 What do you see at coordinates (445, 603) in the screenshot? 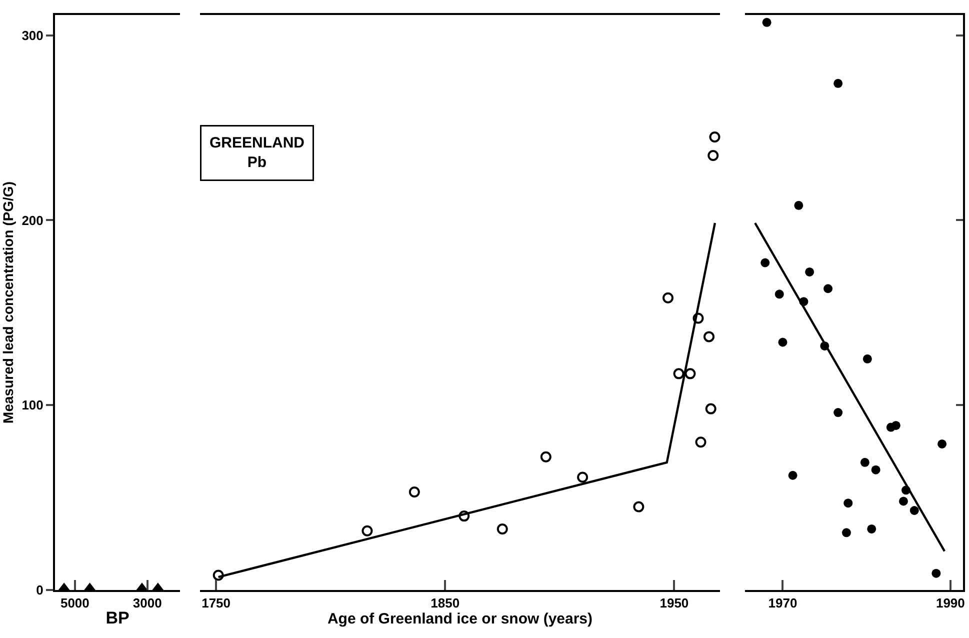
I see `x-tick-label: 1850` at bounding box center [445, 603].